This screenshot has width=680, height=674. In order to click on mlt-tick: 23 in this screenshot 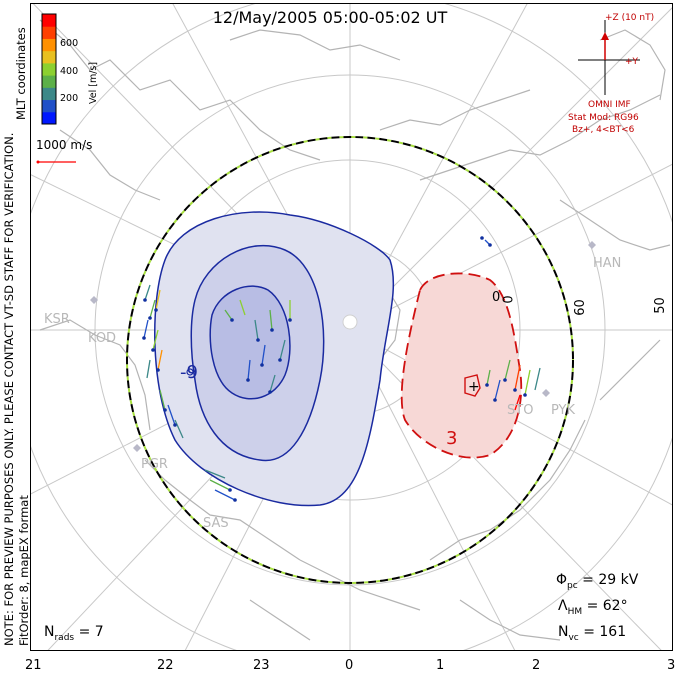, I will do `click(261, 665)`.